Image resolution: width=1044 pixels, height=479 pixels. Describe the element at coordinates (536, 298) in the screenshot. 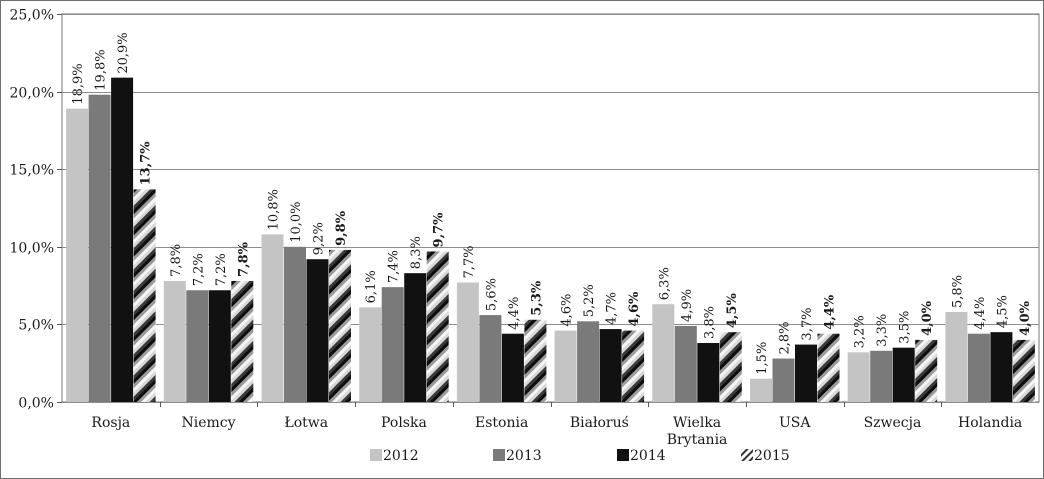

I see `data-label: 5,3%` at that location.